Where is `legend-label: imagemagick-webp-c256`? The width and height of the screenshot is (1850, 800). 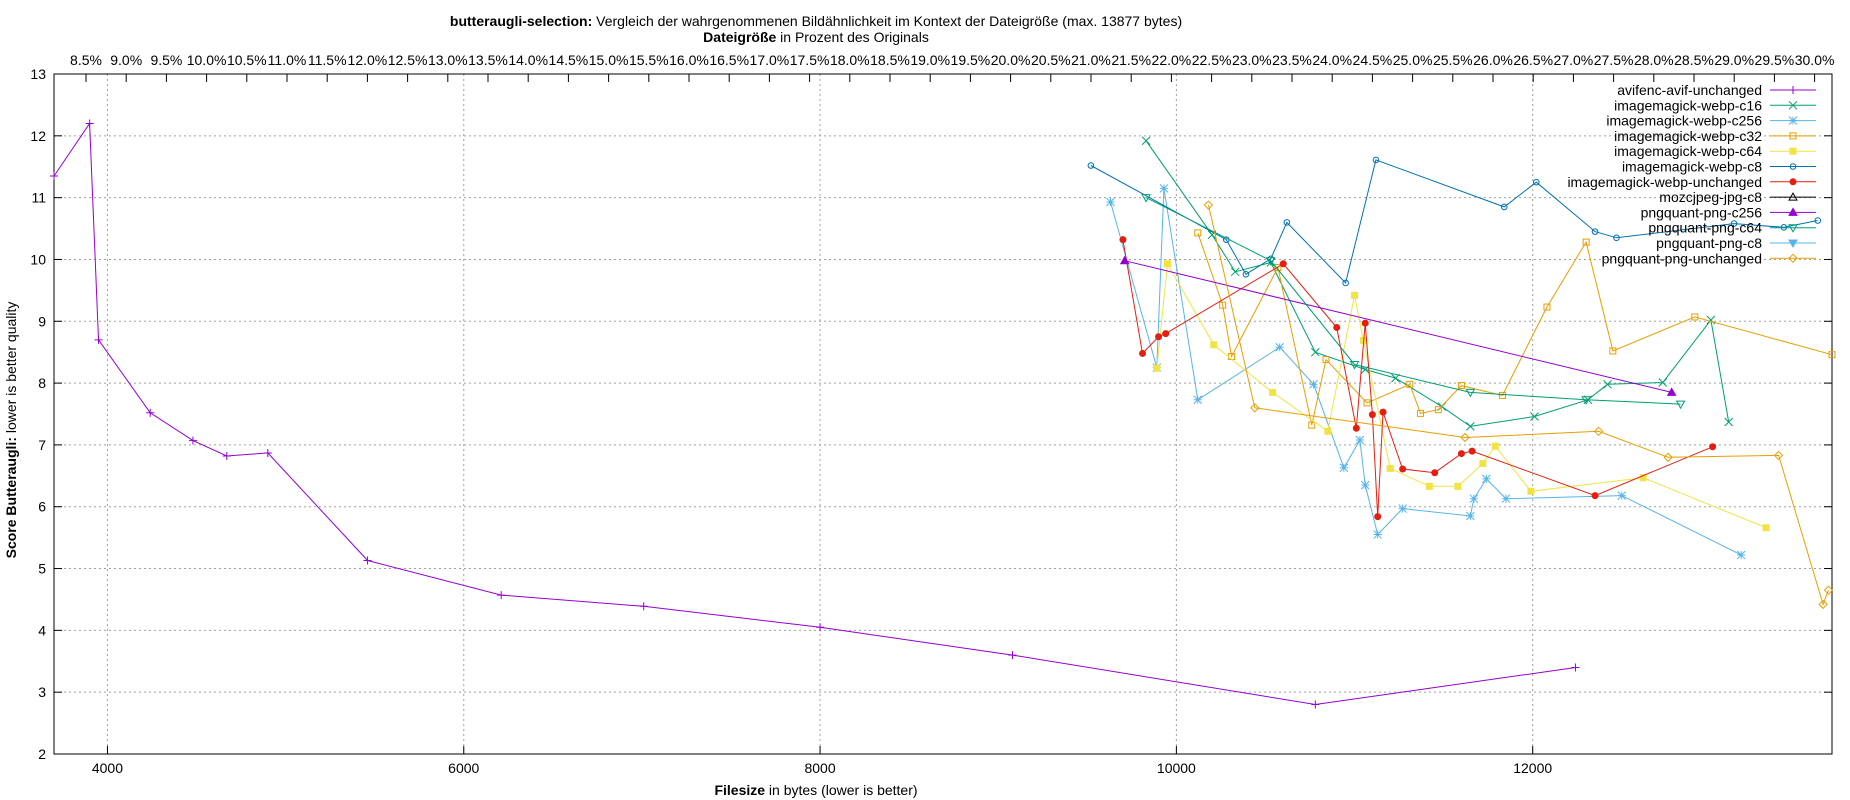 legend-label: imagemagick-webp-c256 is located at coordinates (1684, 121).